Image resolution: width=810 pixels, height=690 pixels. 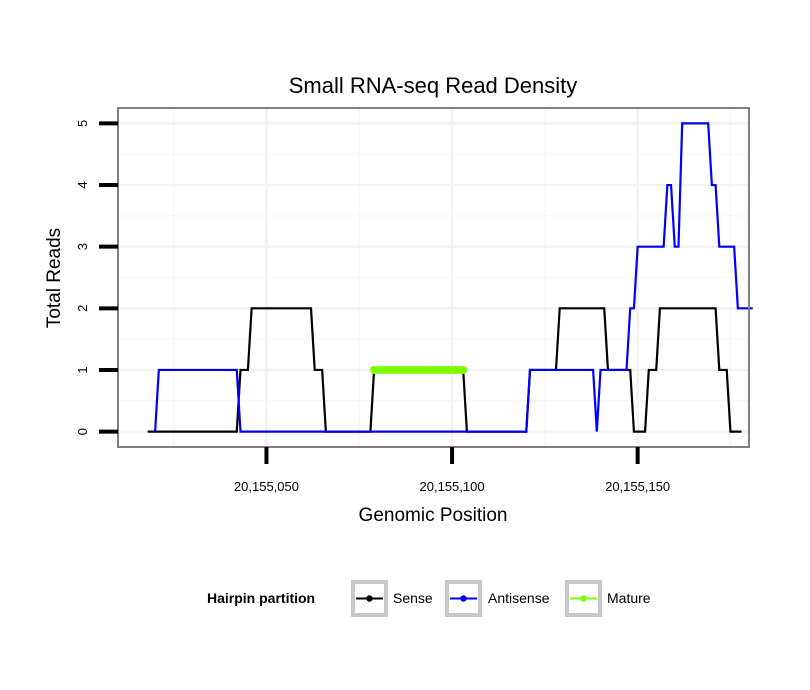 What do you see at coordinates (629, 598) in the screenshot?
I see `legend-label-mature: Mature` at bounding box center [629, 598].